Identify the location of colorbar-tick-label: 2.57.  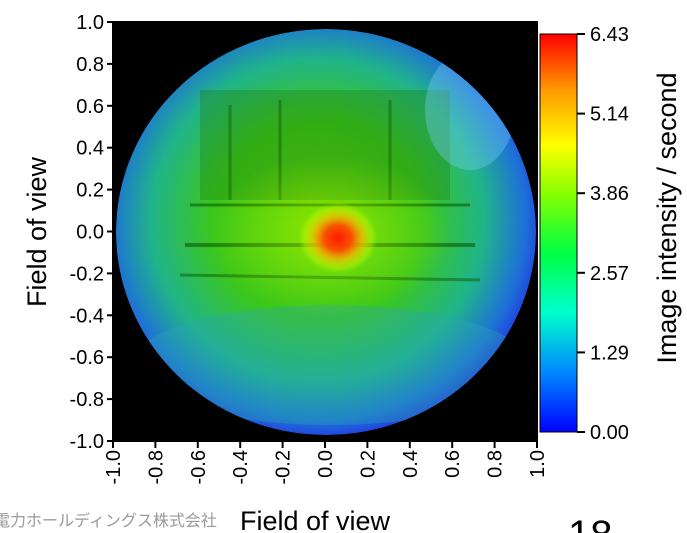
(609, 274).